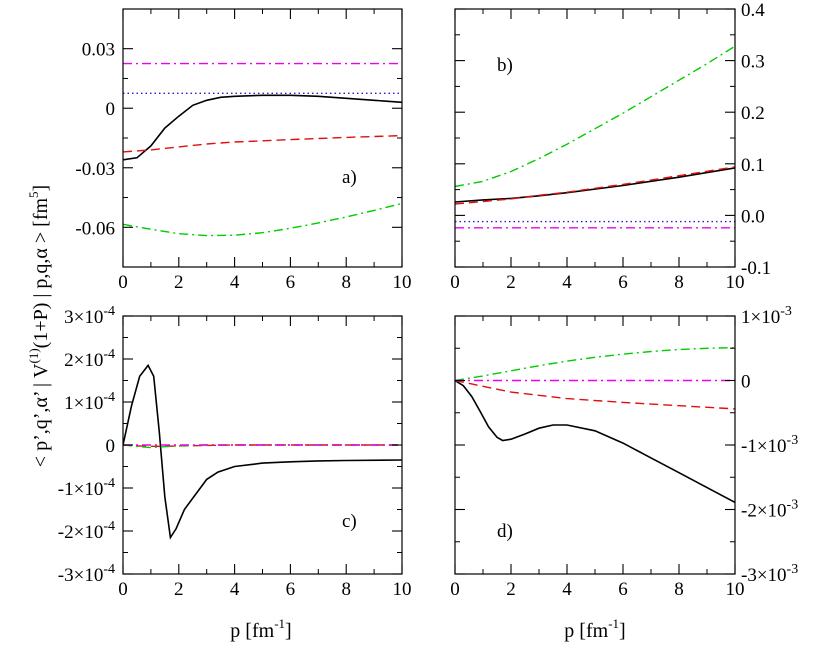 This screenshot has width=817, height=652. Describe the element at coordinates (769, 574) in the screenshot. I see `y-tick-label: -3×10⁻³` at that location.